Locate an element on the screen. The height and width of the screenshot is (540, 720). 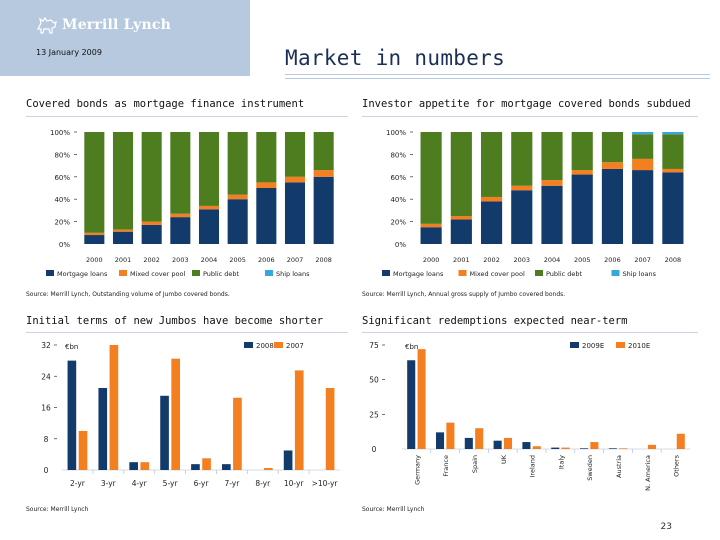
x-tick-label: 2005 is located at coordinates (237, 260).